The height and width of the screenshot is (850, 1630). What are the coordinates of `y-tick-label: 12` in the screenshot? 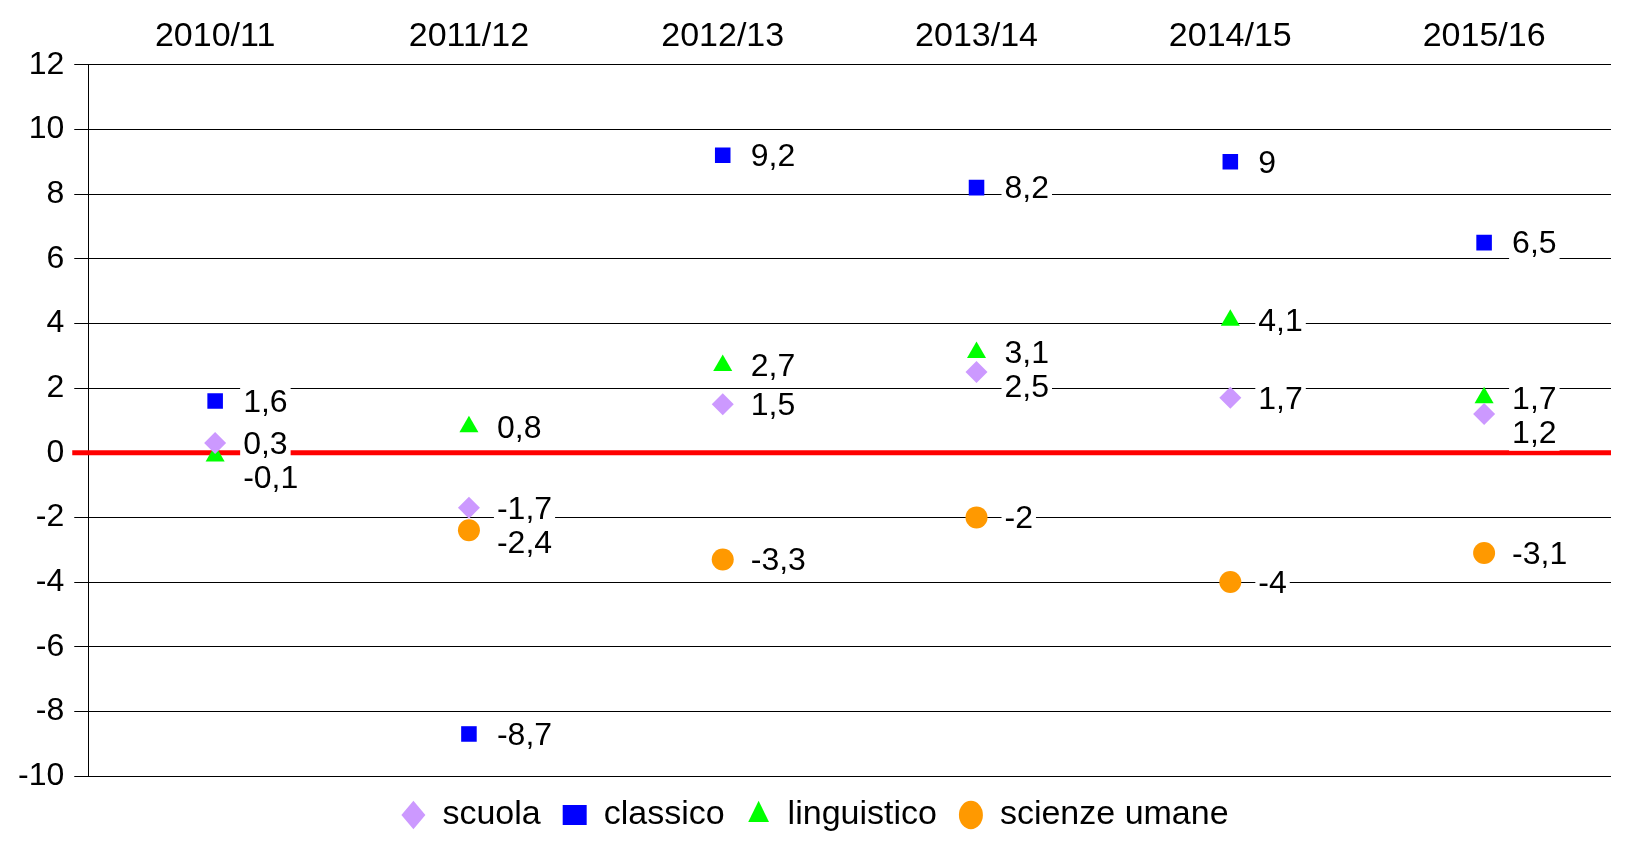 It's located at (46, 62).